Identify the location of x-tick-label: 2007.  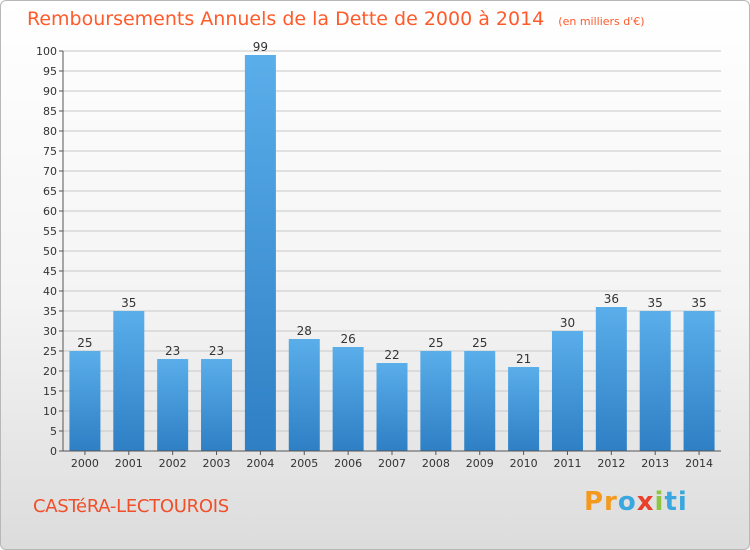
(392, 463).